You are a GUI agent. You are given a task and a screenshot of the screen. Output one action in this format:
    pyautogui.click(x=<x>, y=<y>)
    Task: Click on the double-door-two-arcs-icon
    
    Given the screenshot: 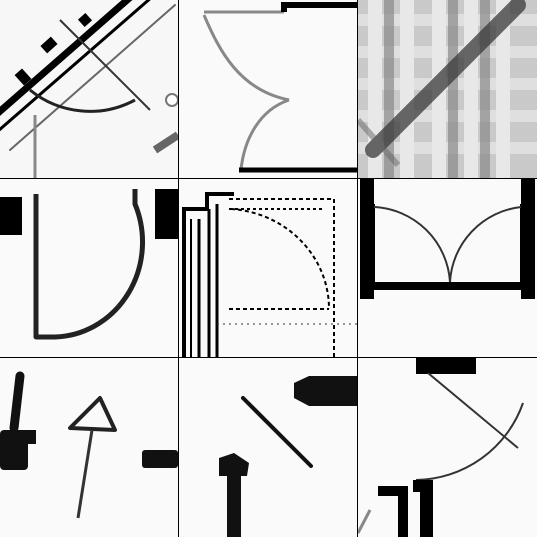 What is the action you would take?
    pyautogui.click(x=447, y=268)
    